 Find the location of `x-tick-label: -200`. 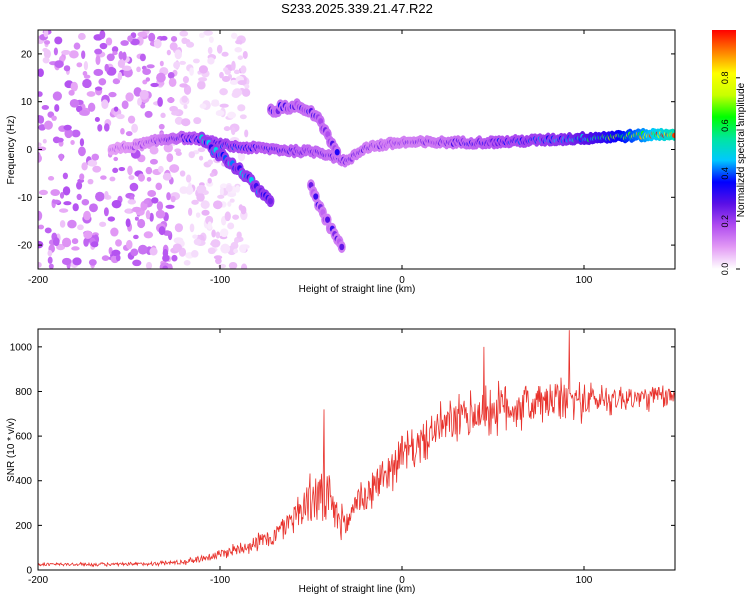

x-tick-label: -200 is located at coordinates (38, 280).